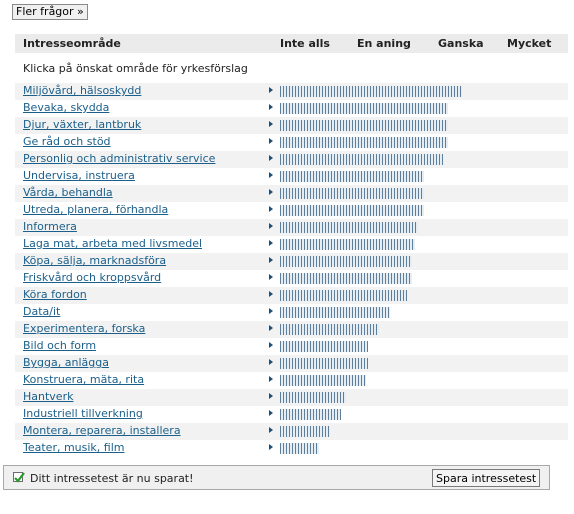  I want to click on area-link: Konstruera, mäta, rita, so click(84, 379).